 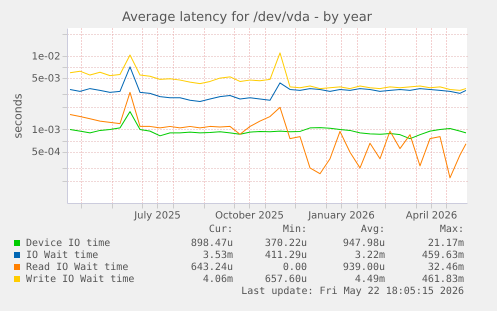 I want to click on text: 411.29u, so click(x=285, y=255).